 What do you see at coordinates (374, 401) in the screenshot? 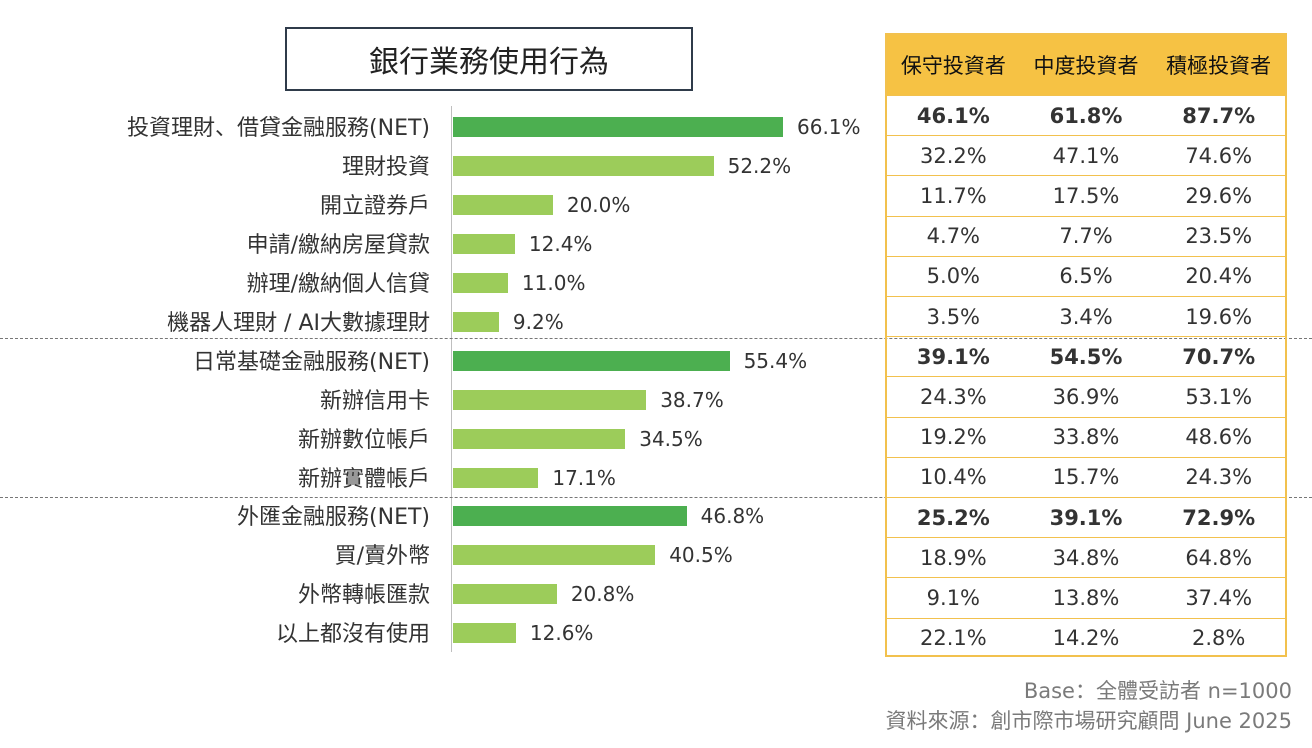
I see `category-label: 新辦信用卡` at bounding box center [374, 401].